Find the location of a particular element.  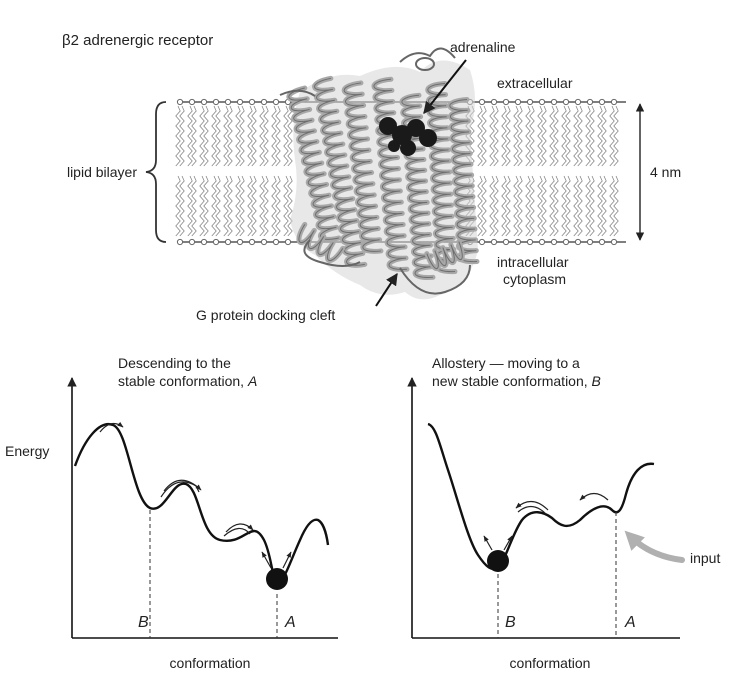

left-motion-arrow-2b is located at coordinates (182, 485).